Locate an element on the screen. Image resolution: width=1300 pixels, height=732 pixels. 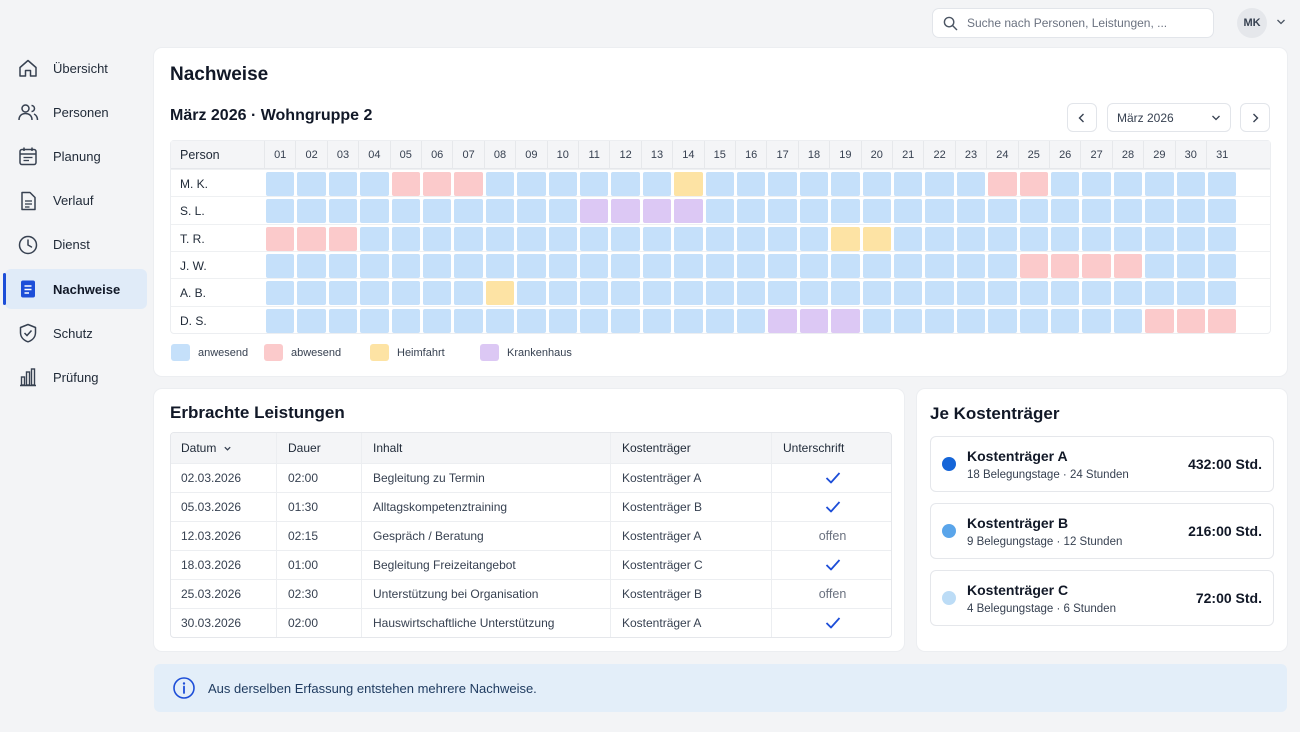
search-box is located at coordinates (1073, 23).